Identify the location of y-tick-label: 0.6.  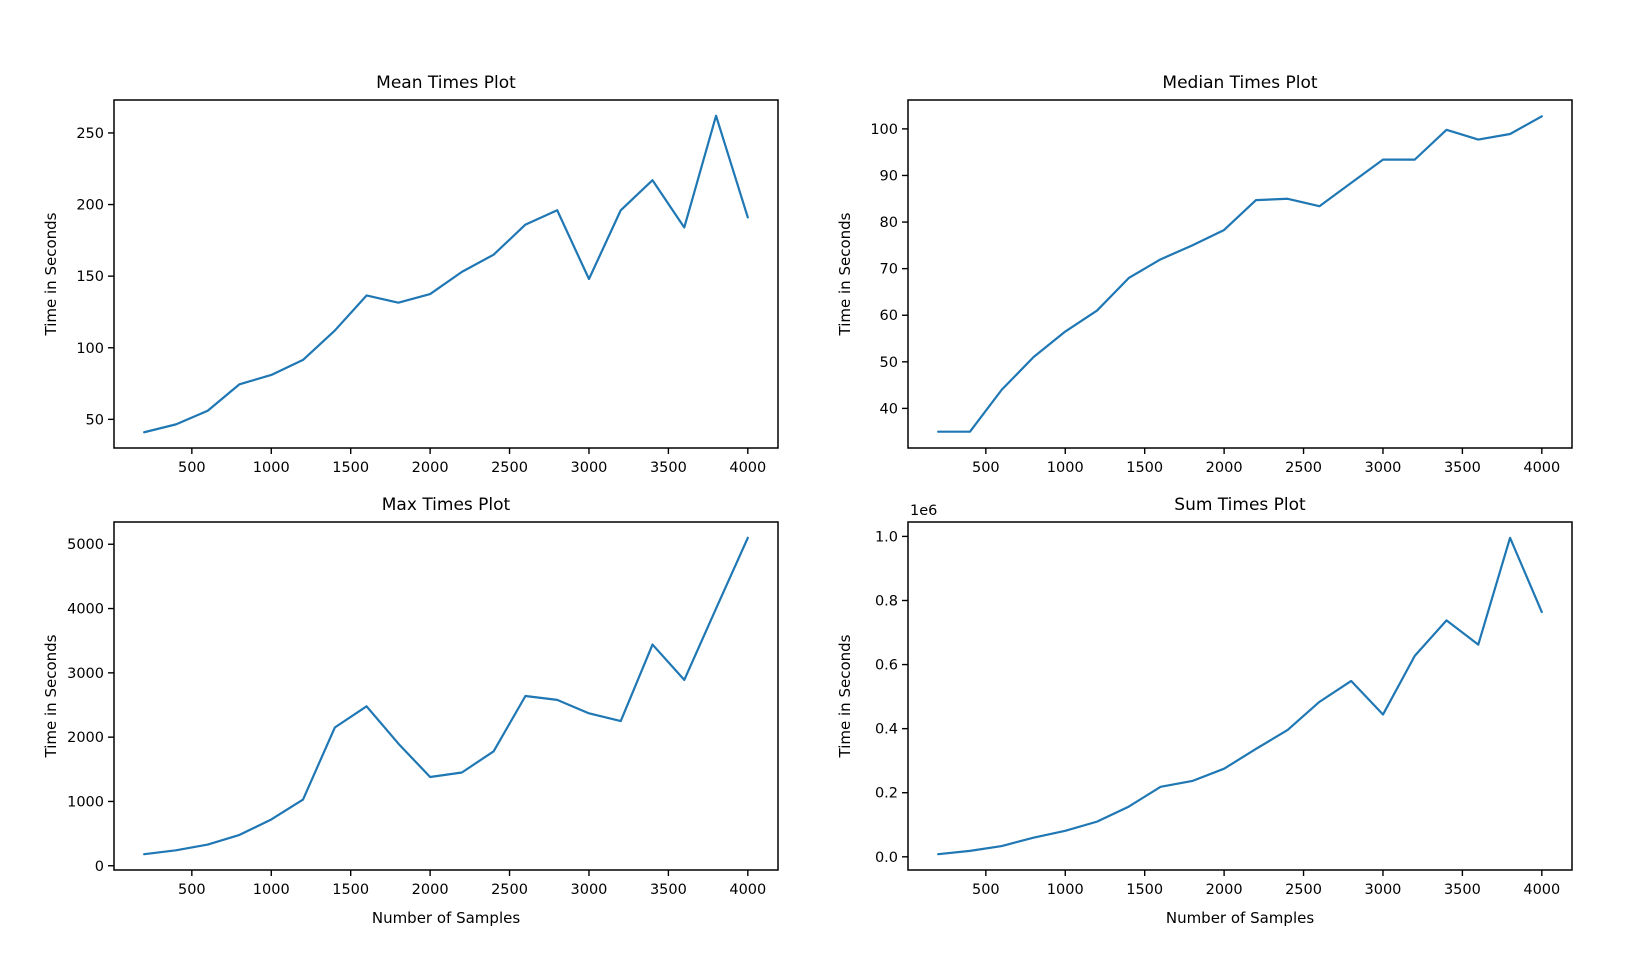
(886, 666).